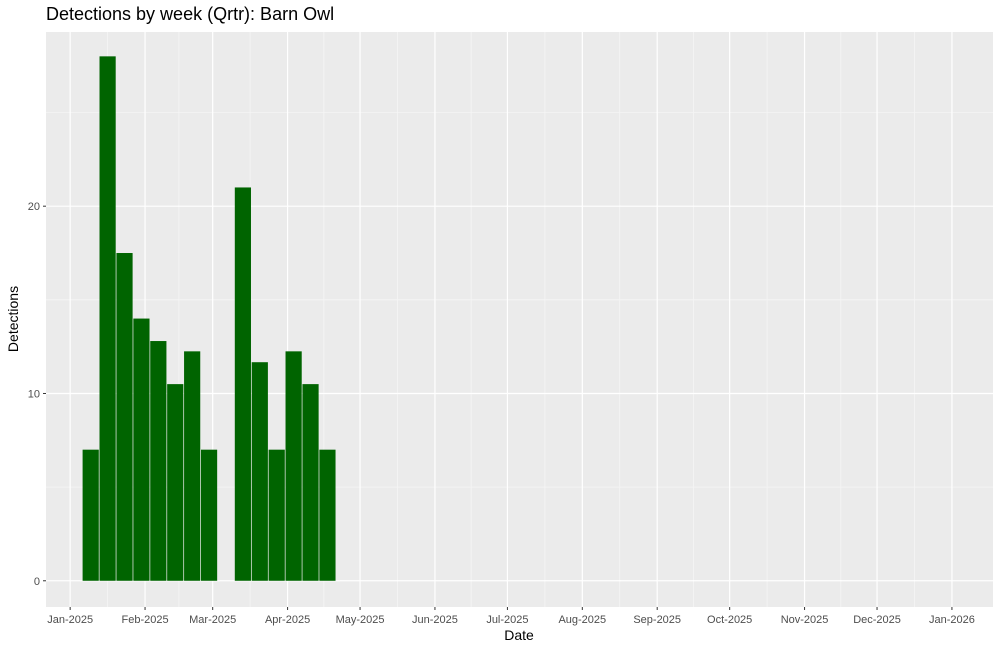  Describe the element at coordinates (145, 620) in the screenshot. I see `x-tick-label: Feb-2025` at that location.